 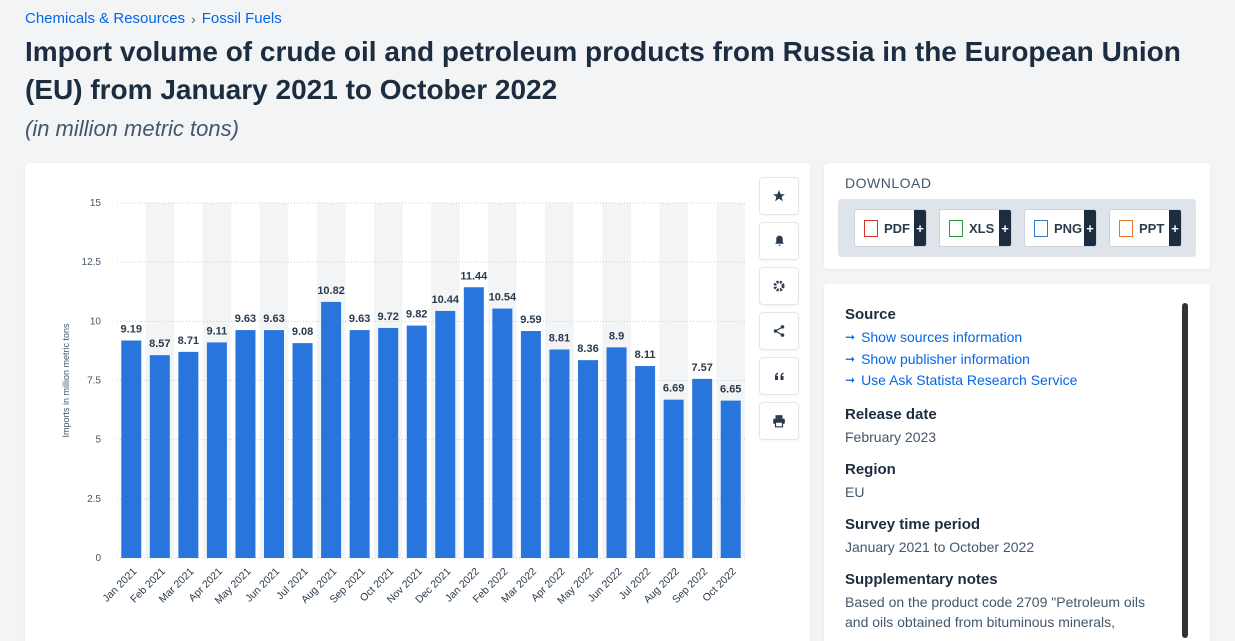 What do you see at coordinates (241, 18) in the screenshot?
I see `breadcrumb-fossil-fuels-link: Fossil Fuels` at bounding box center [241, 18].